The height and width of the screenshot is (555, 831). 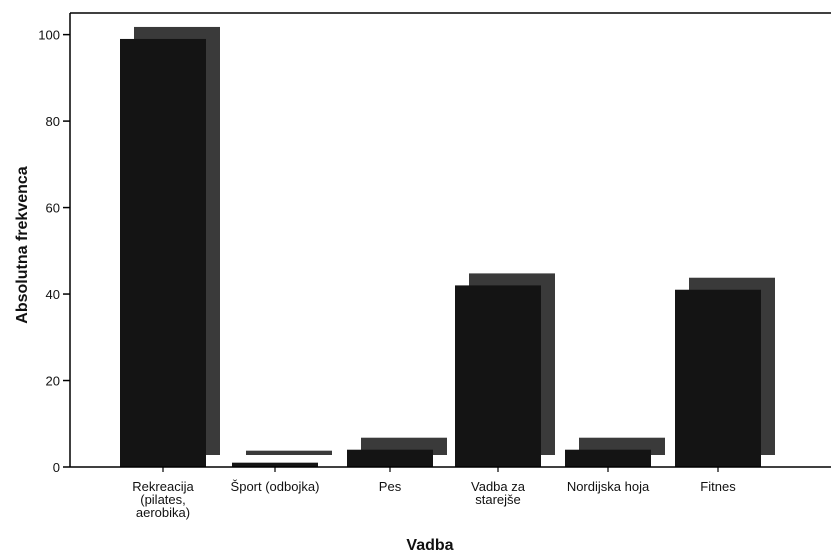 I want to click on x-category-label: Rekreacija (pilates, aerobika), so click(x=163, y=499).